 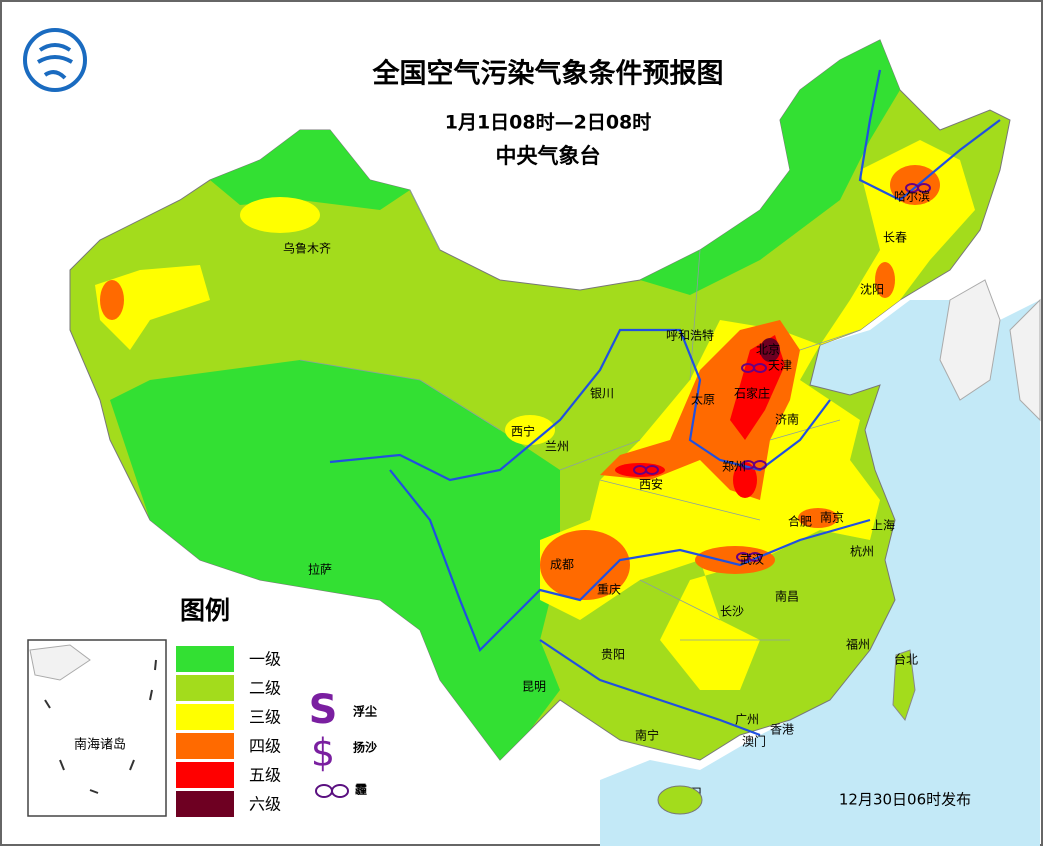 What do you see at coordinates (690, 335) in the screenshot?
I see `city-label: 呼和浩特` at bounding box center [690, 335].